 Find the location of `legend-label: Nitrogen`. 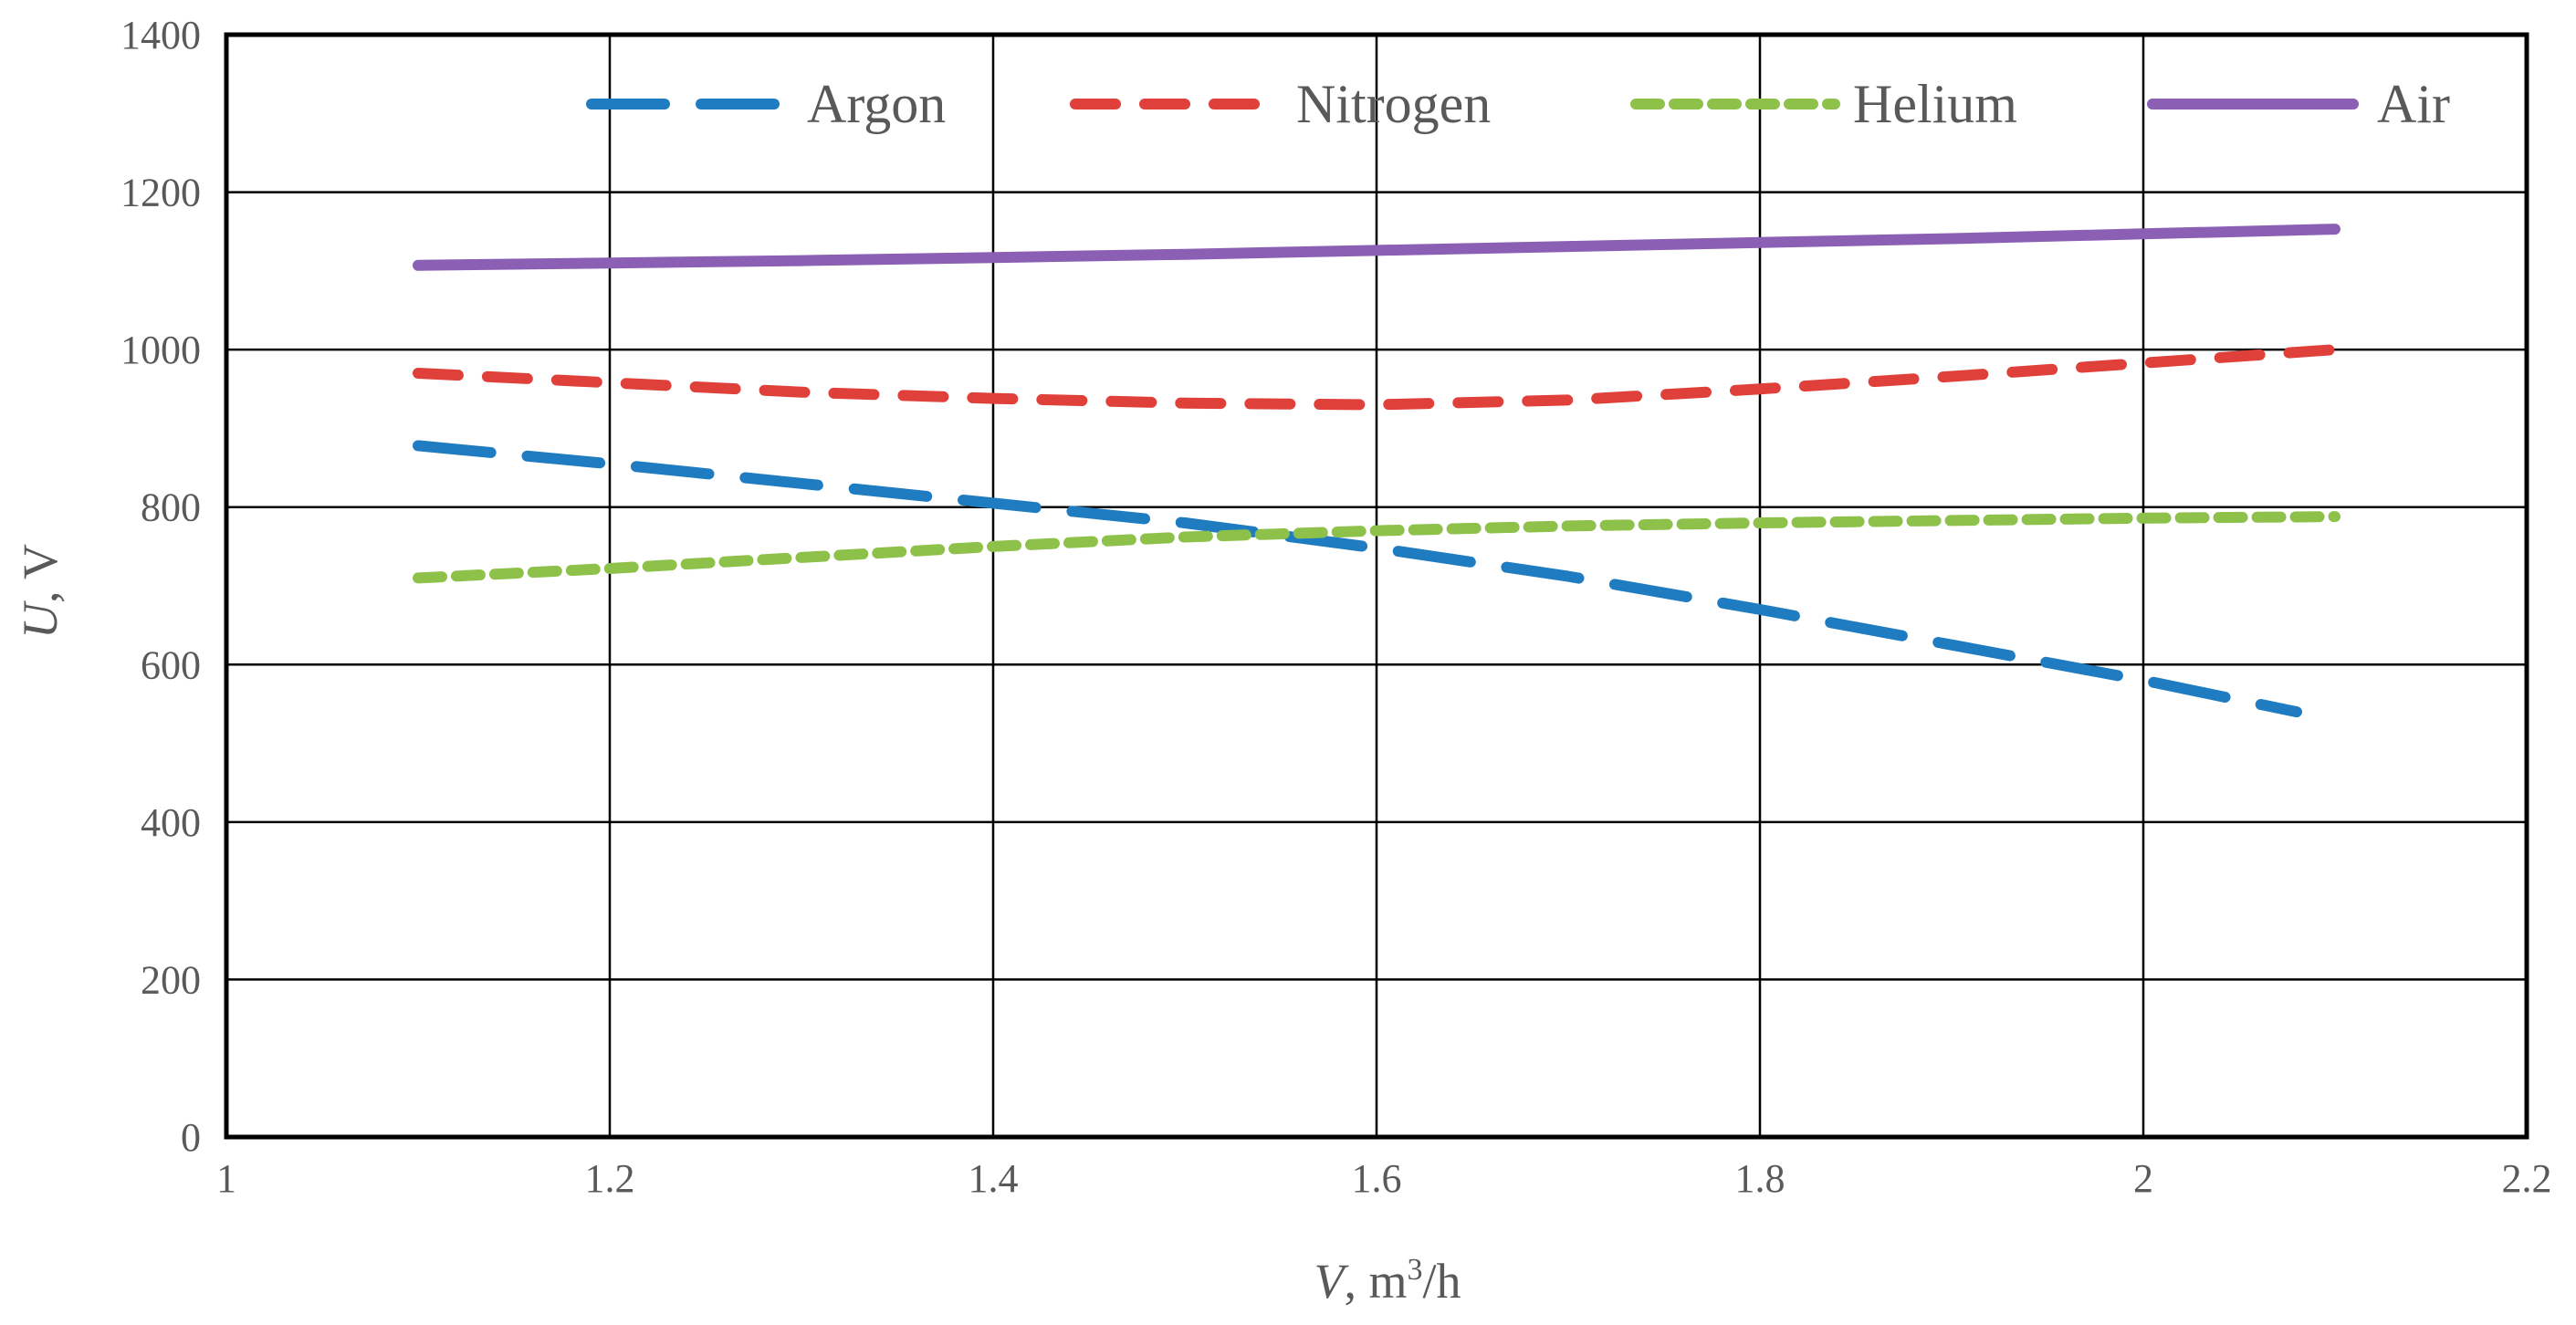

legend-label: Nitrogen is located at coordinates (1394, 104).